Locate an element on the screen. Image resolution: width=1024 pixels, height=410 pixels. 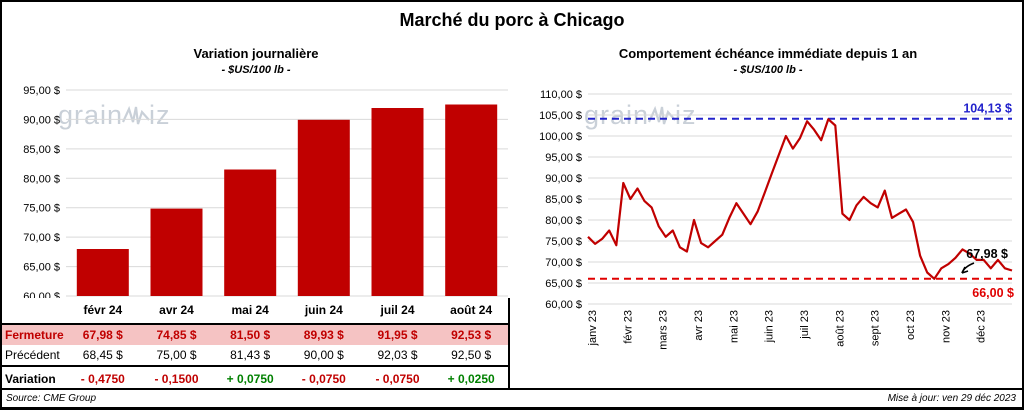
x-tick-label: juin 23 is located at coordinates (770, 326).